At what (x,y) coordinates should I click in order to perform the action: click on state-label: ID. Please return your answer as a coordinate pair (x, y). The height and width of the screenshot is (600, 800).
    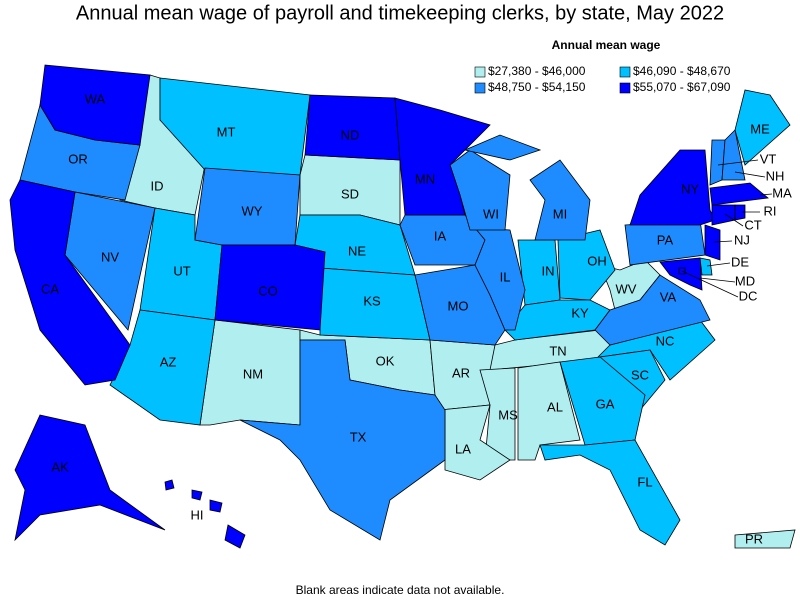
    Looking at the image, I should click on (157, 185).